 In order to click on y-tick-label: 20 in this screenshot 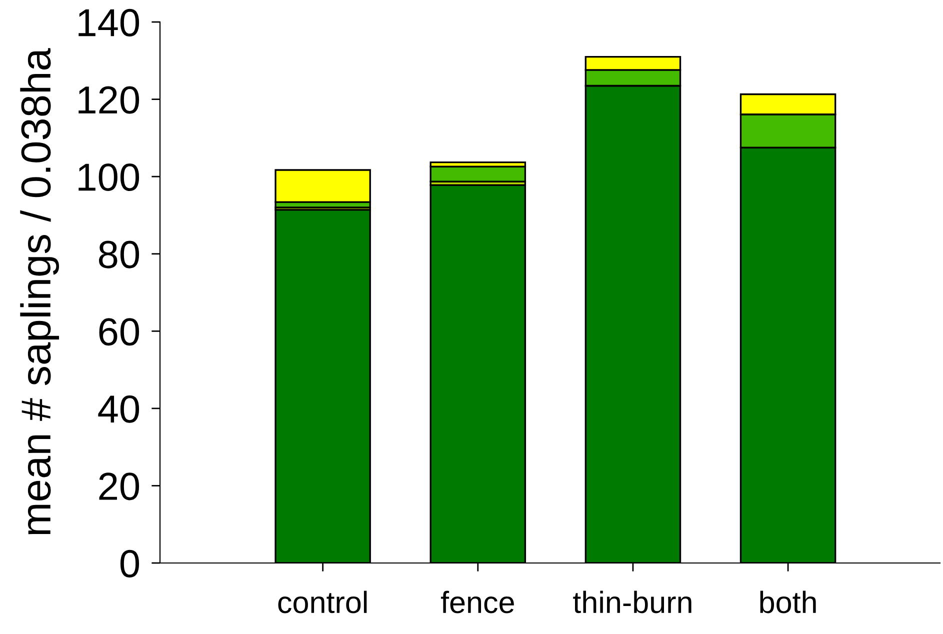, I will do `click(119, 486)`.